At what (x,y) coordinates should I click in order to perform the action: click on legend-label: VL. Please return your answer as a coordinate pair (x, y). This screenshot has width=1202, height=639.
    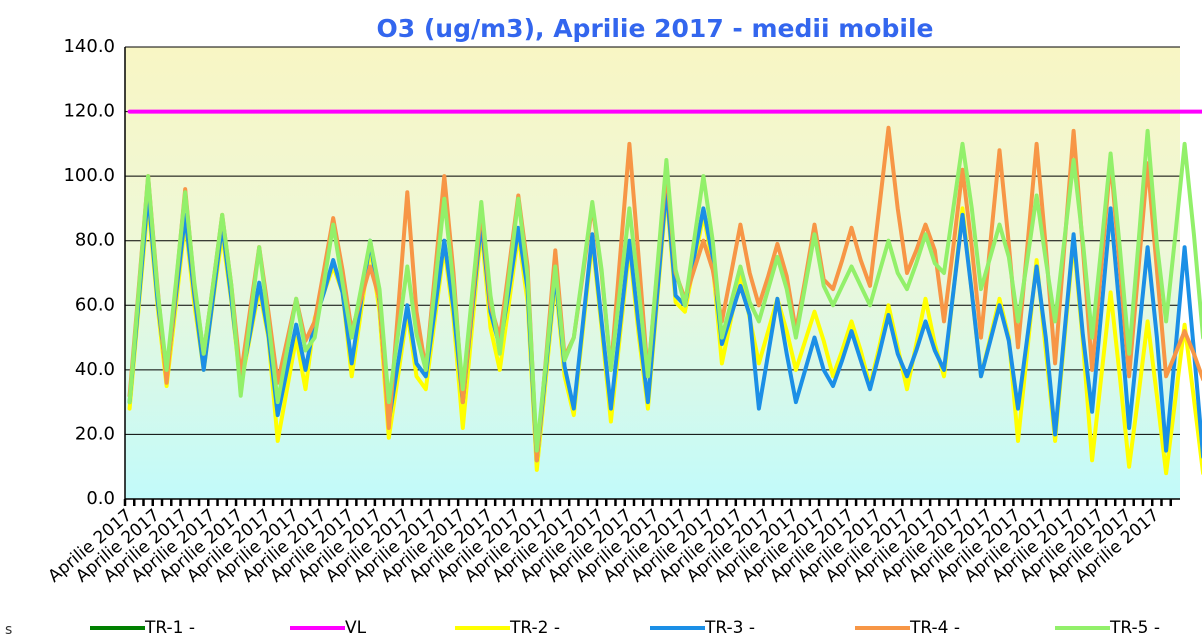
    Looking at the image, I should click on (356, 628).